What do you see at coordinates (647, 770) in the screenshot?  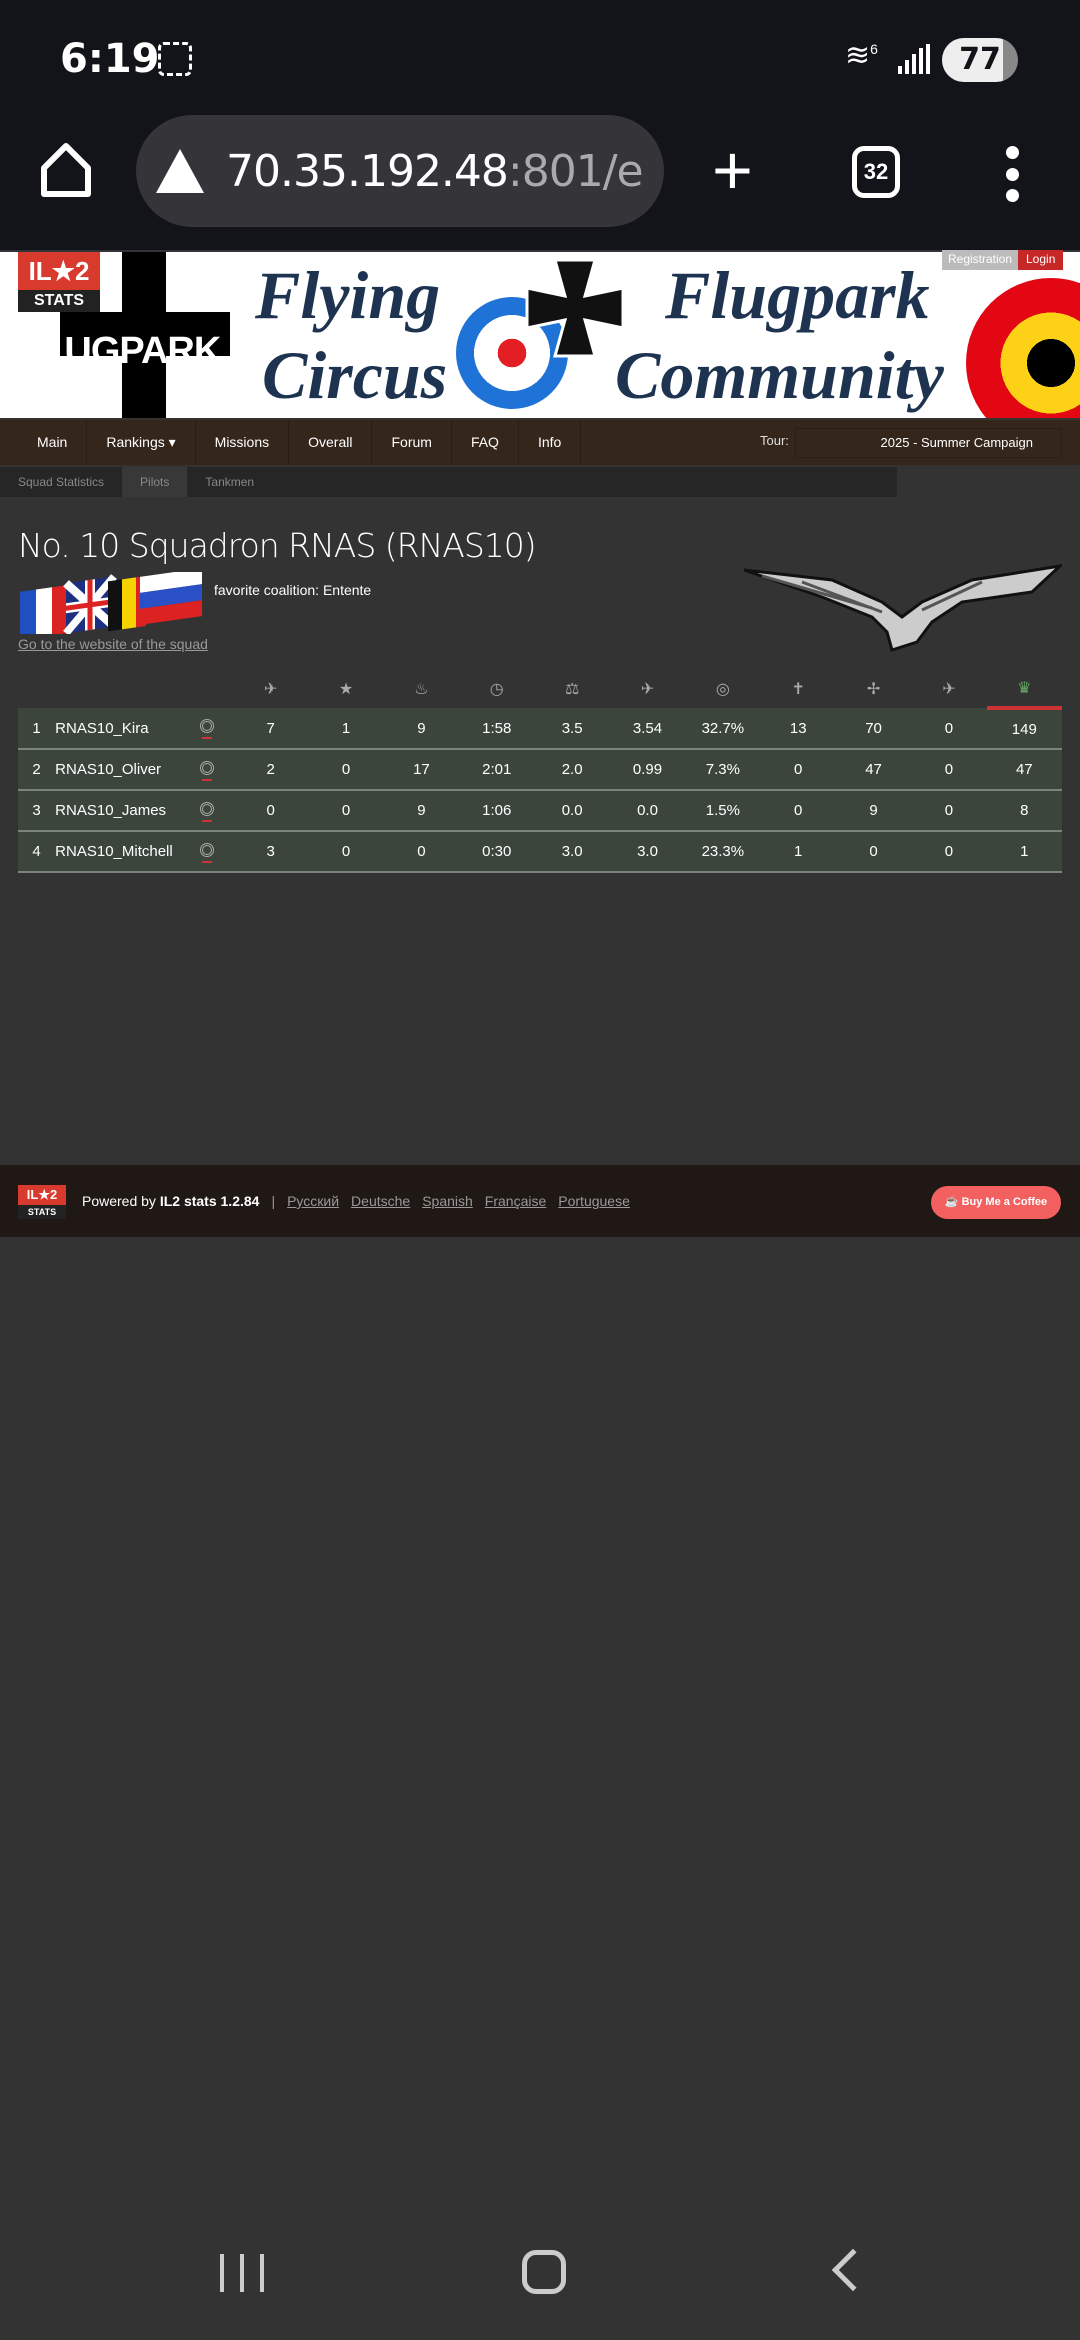 I see `stat-cell: 0.99` at bounding box center [647, 770].